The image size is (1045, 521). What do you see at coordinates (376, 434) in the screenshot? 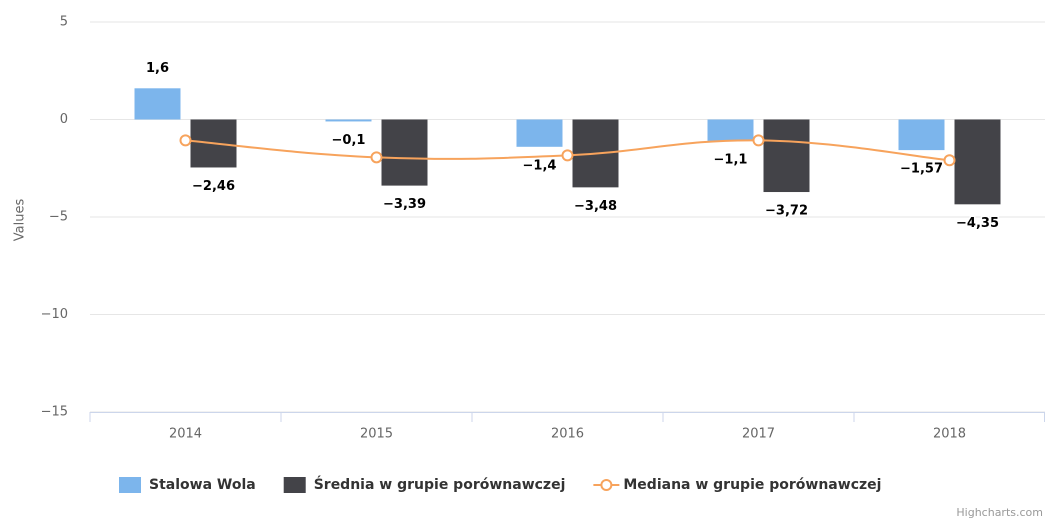
I see `x-tick-label: 2015` at bounding box center [376, 434].